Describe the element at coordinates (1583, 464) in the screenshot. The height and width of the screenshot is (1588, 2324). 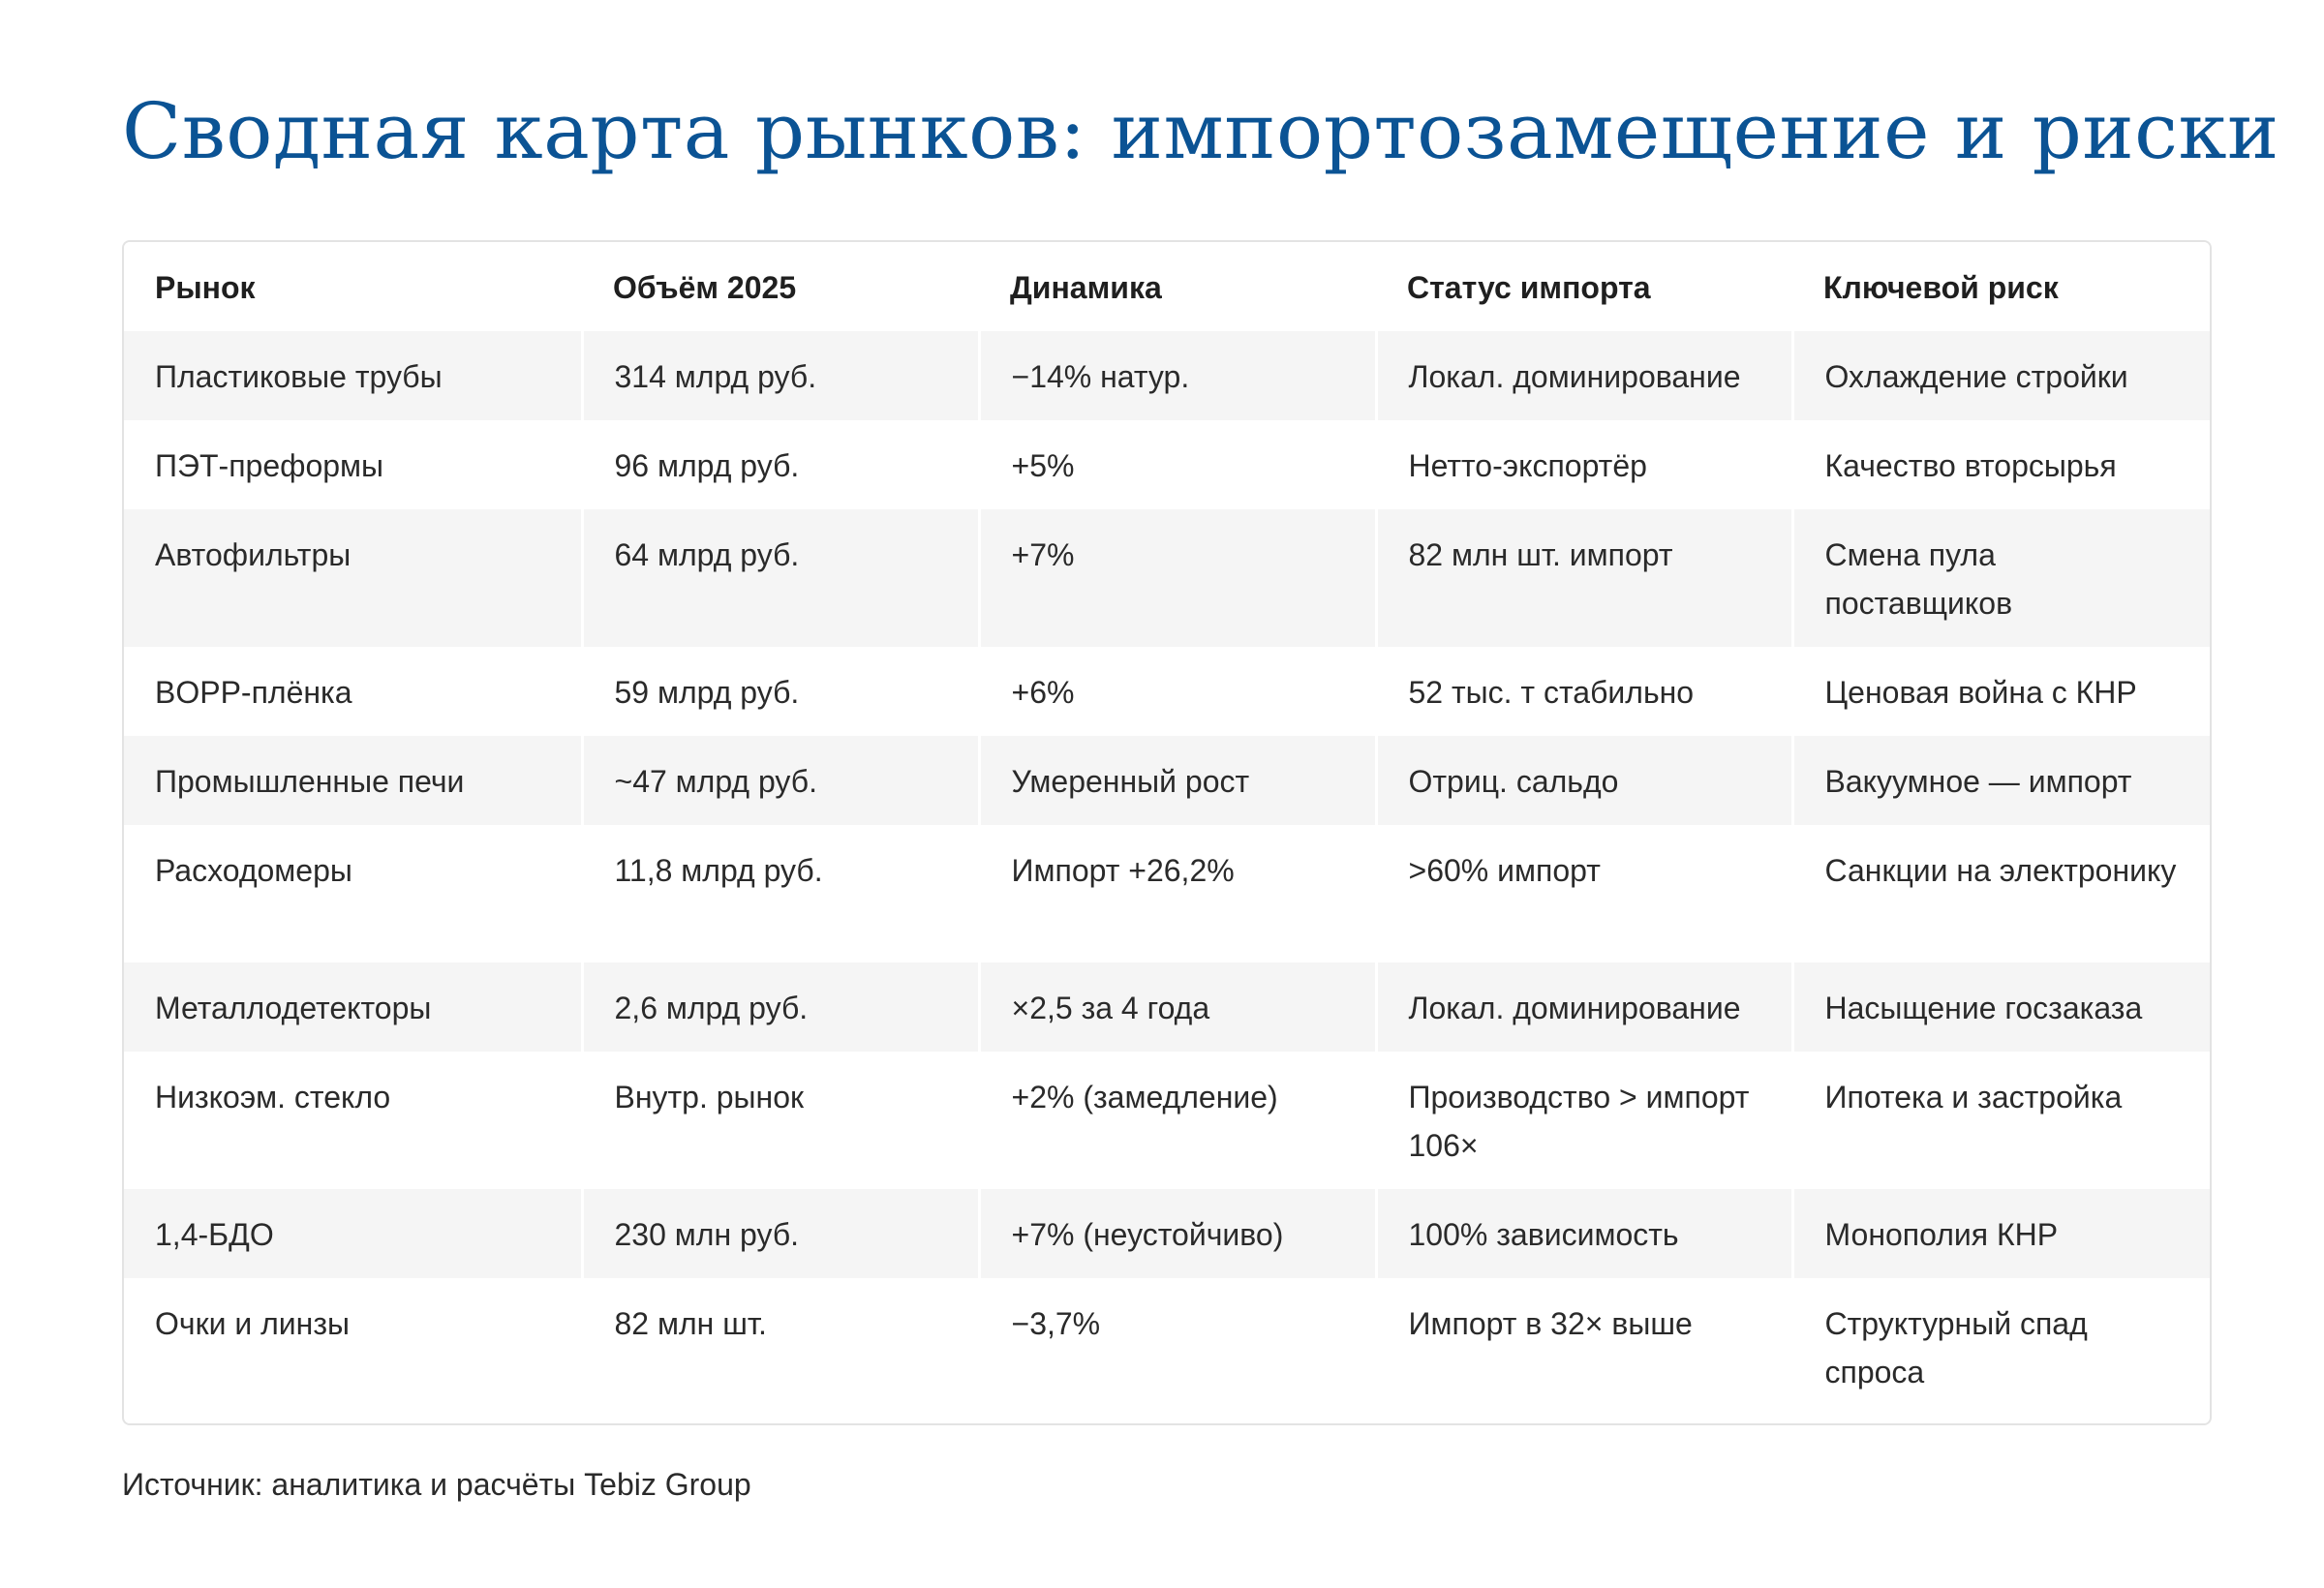
I see `cell-import-status: Нетто-экспортёр` at that location.